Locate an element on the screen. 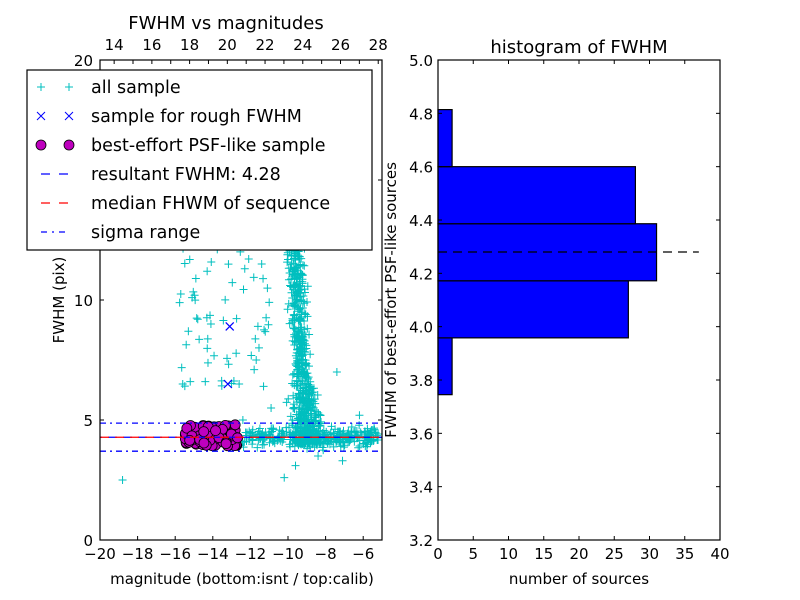 The width and height of the screenshot is (800, 600). legend-label: resultant FWHM: 4.28 is located at coordinates (186, 175).